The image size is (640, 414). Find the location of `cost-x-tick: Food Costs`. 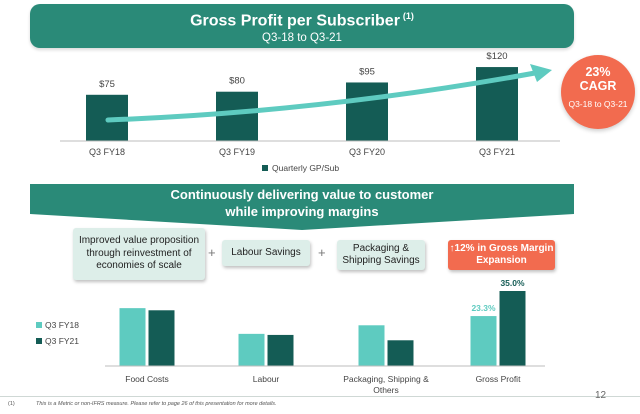

cost-x-tick: Food Costs is located at coordinates (146, 379).